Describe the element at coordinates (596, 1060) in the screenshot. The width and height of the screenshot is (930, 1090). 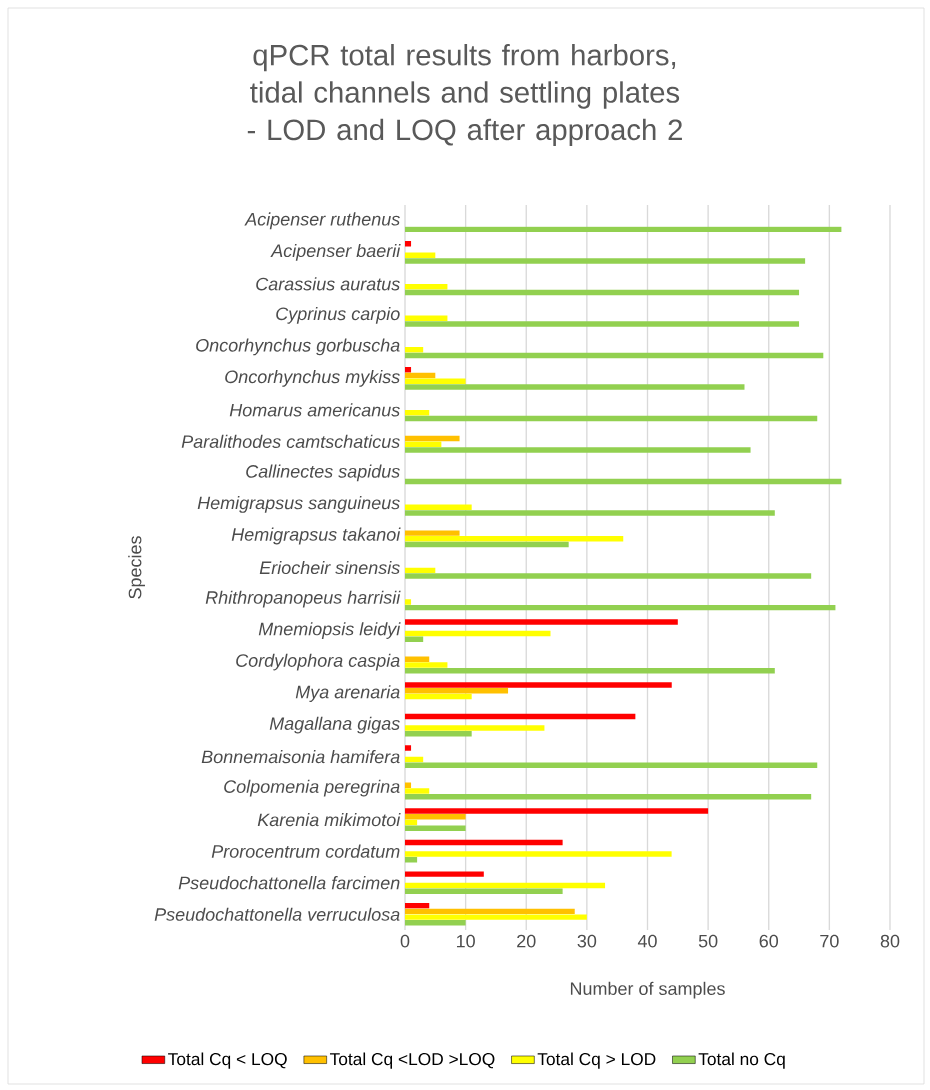
I see `legend-label: Total Cq > LOD` at that location.